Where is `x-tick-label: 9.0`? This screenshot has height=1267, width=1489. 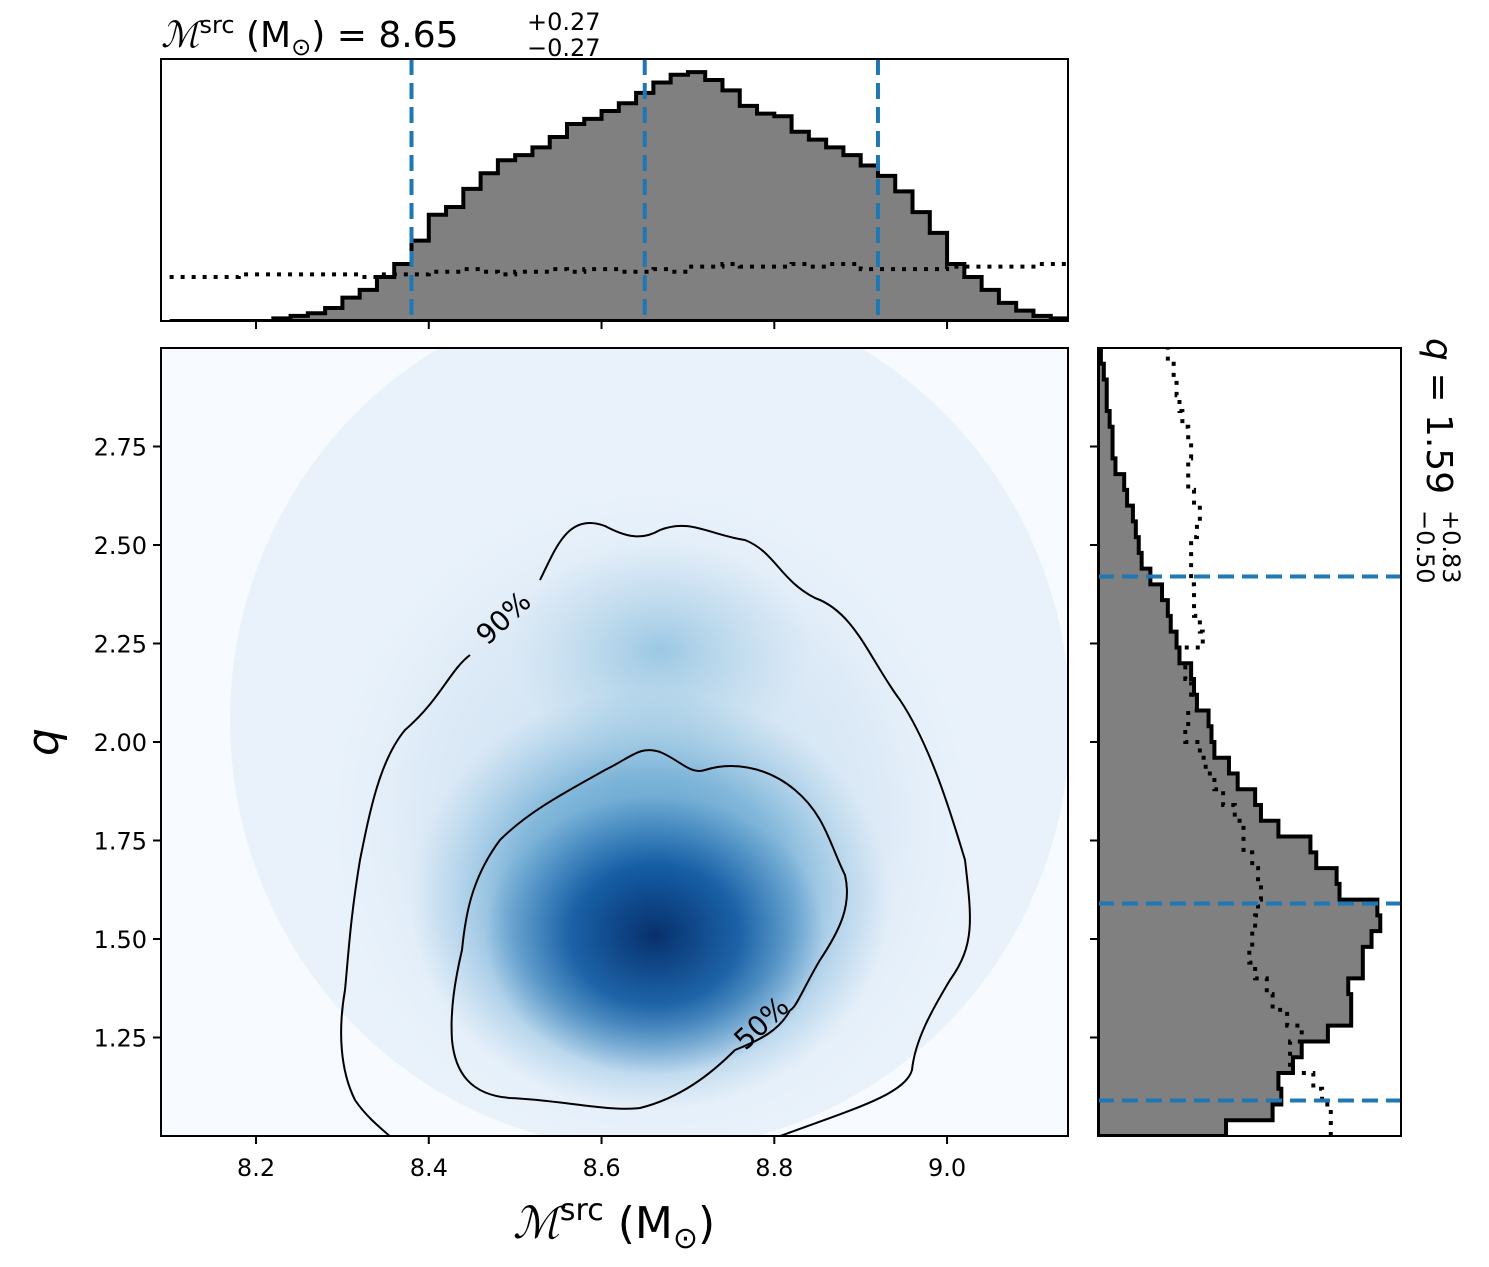 x-tick-label: 9.0 is located at coordinates (947, 1168).